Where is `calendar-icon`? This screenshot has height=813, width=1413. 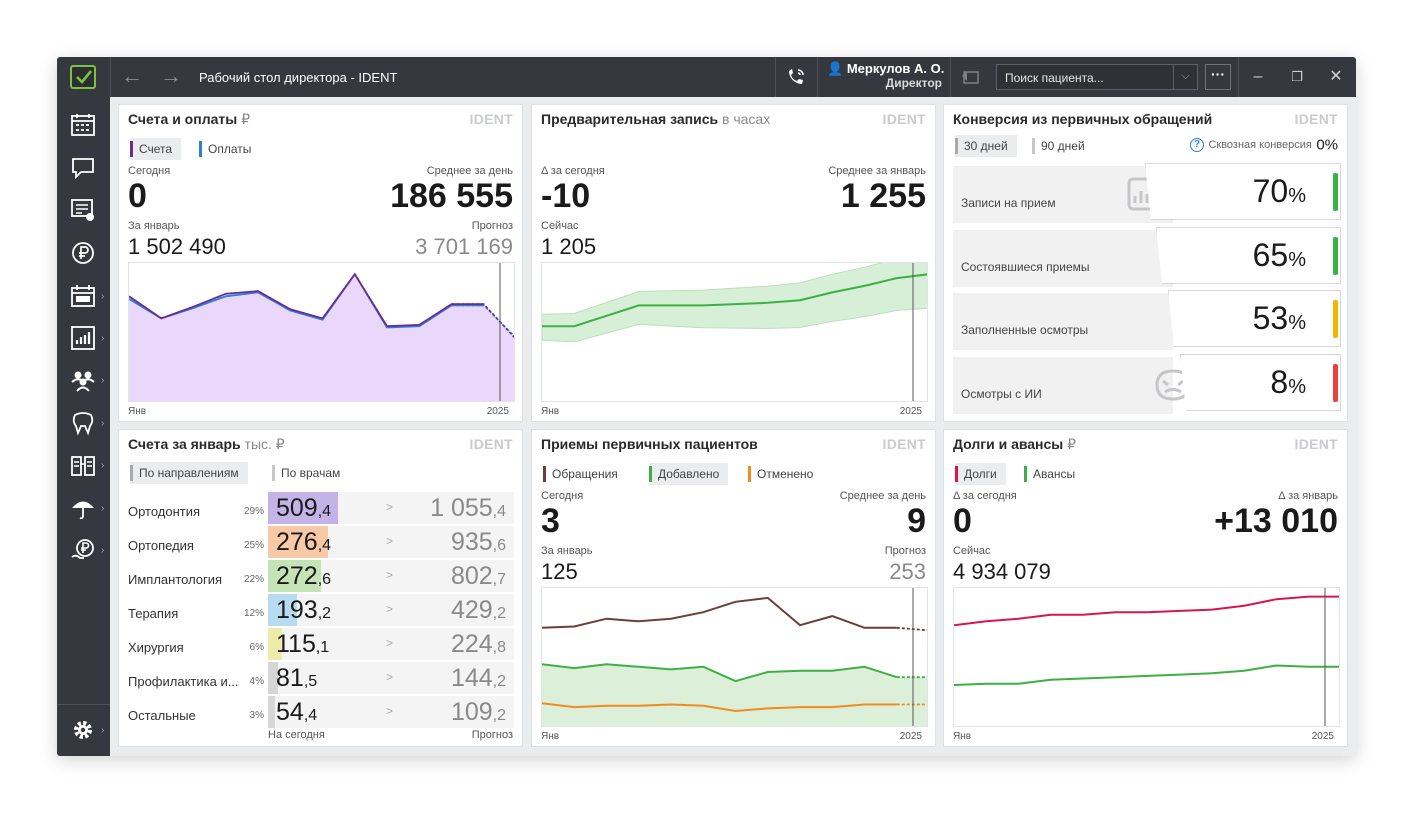
calendar-icon is located at coordinates (83, 125).